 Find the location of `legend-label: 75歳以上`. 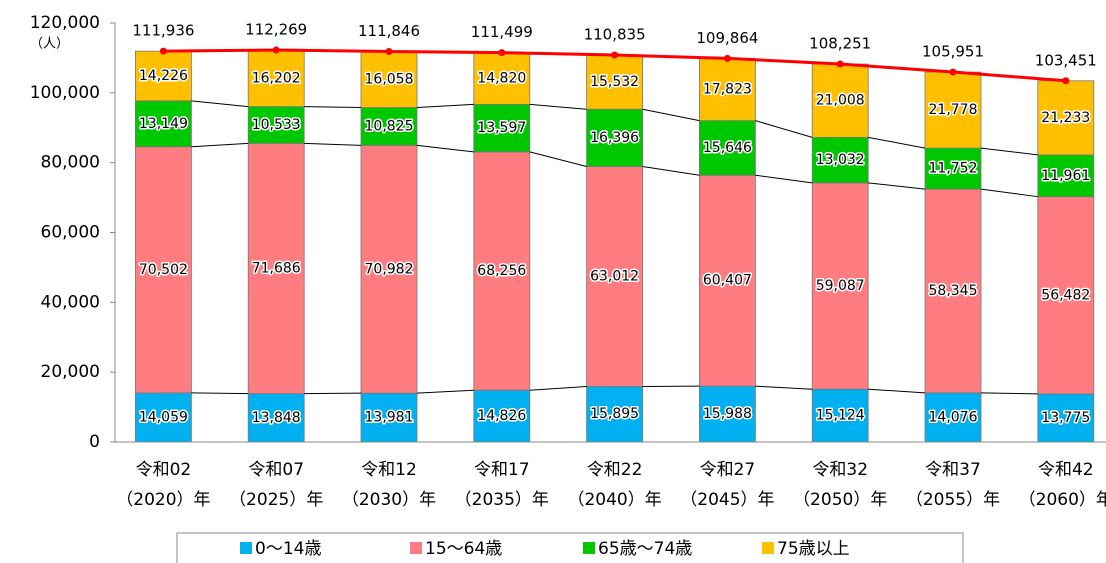

legend-label: 75歳以上 is located at coordinates (813, 549).